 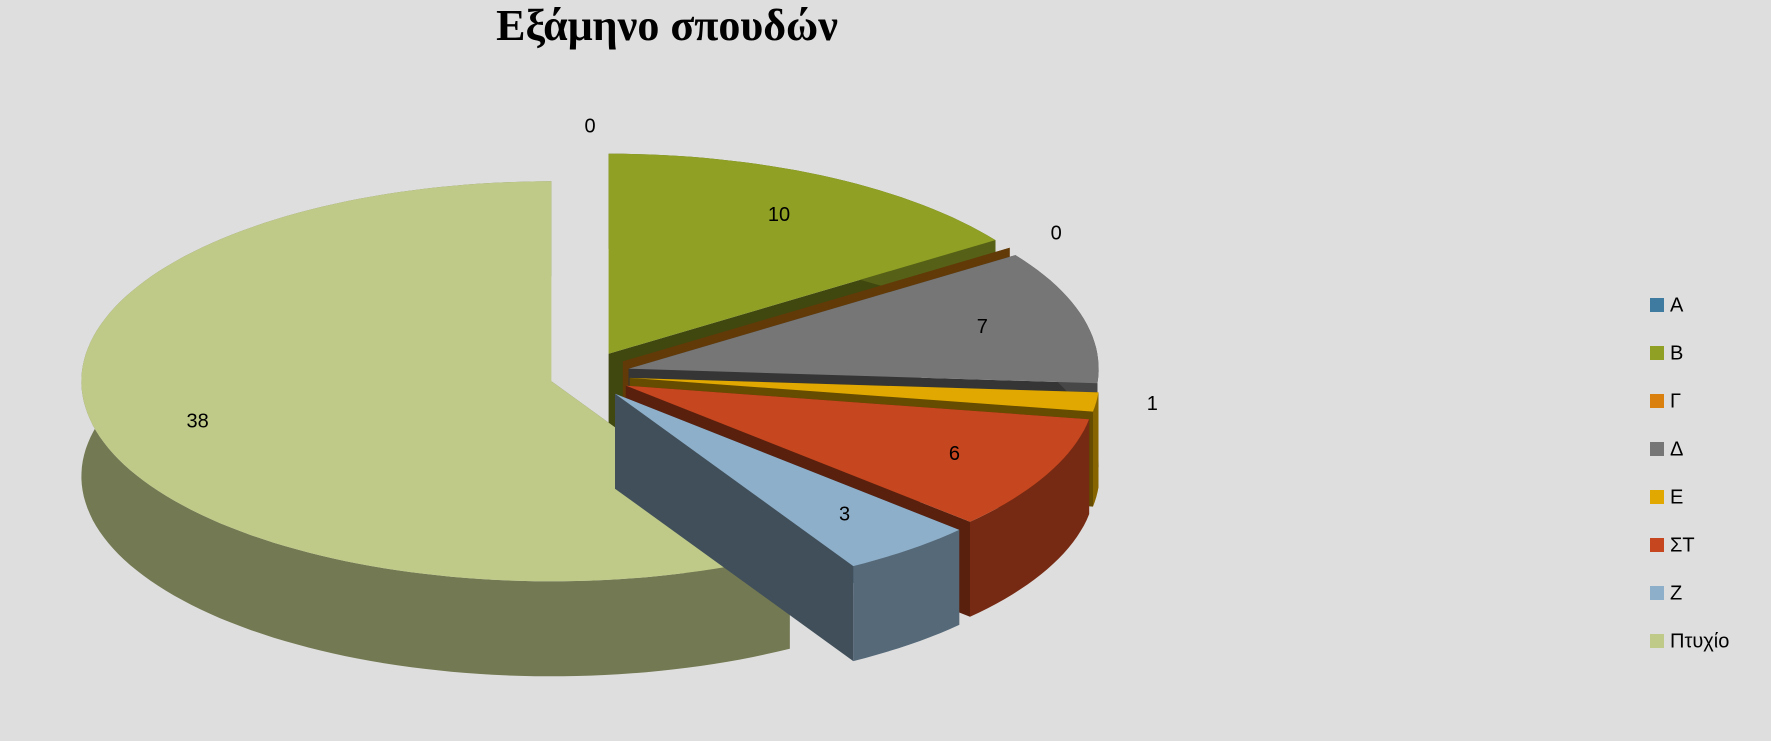 I want to click on legend-label: ΣΤ, so click(x=1682, y=545).